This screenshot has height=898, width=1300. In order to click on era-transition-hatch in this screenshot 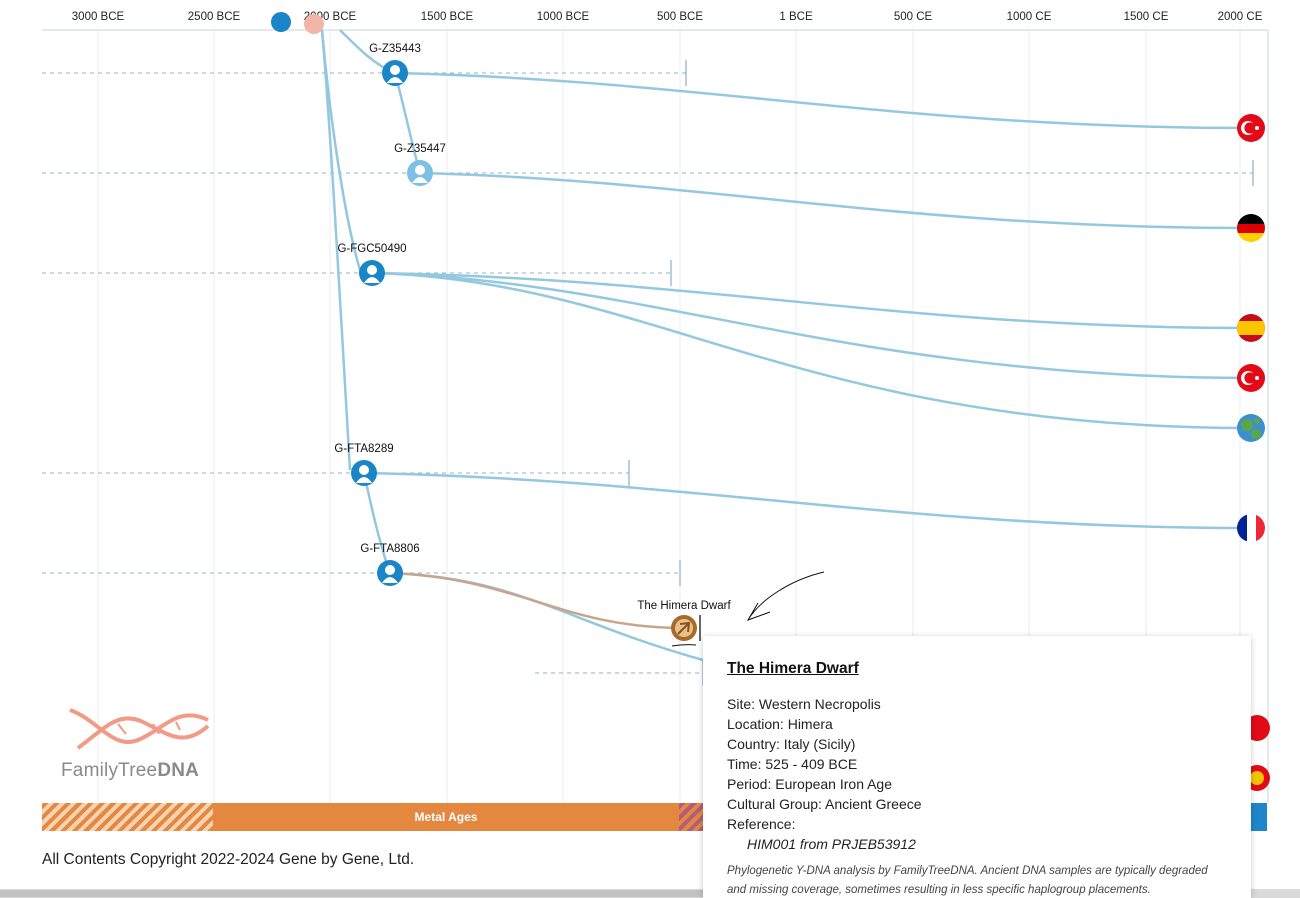, I will do `click(691, 817)`.